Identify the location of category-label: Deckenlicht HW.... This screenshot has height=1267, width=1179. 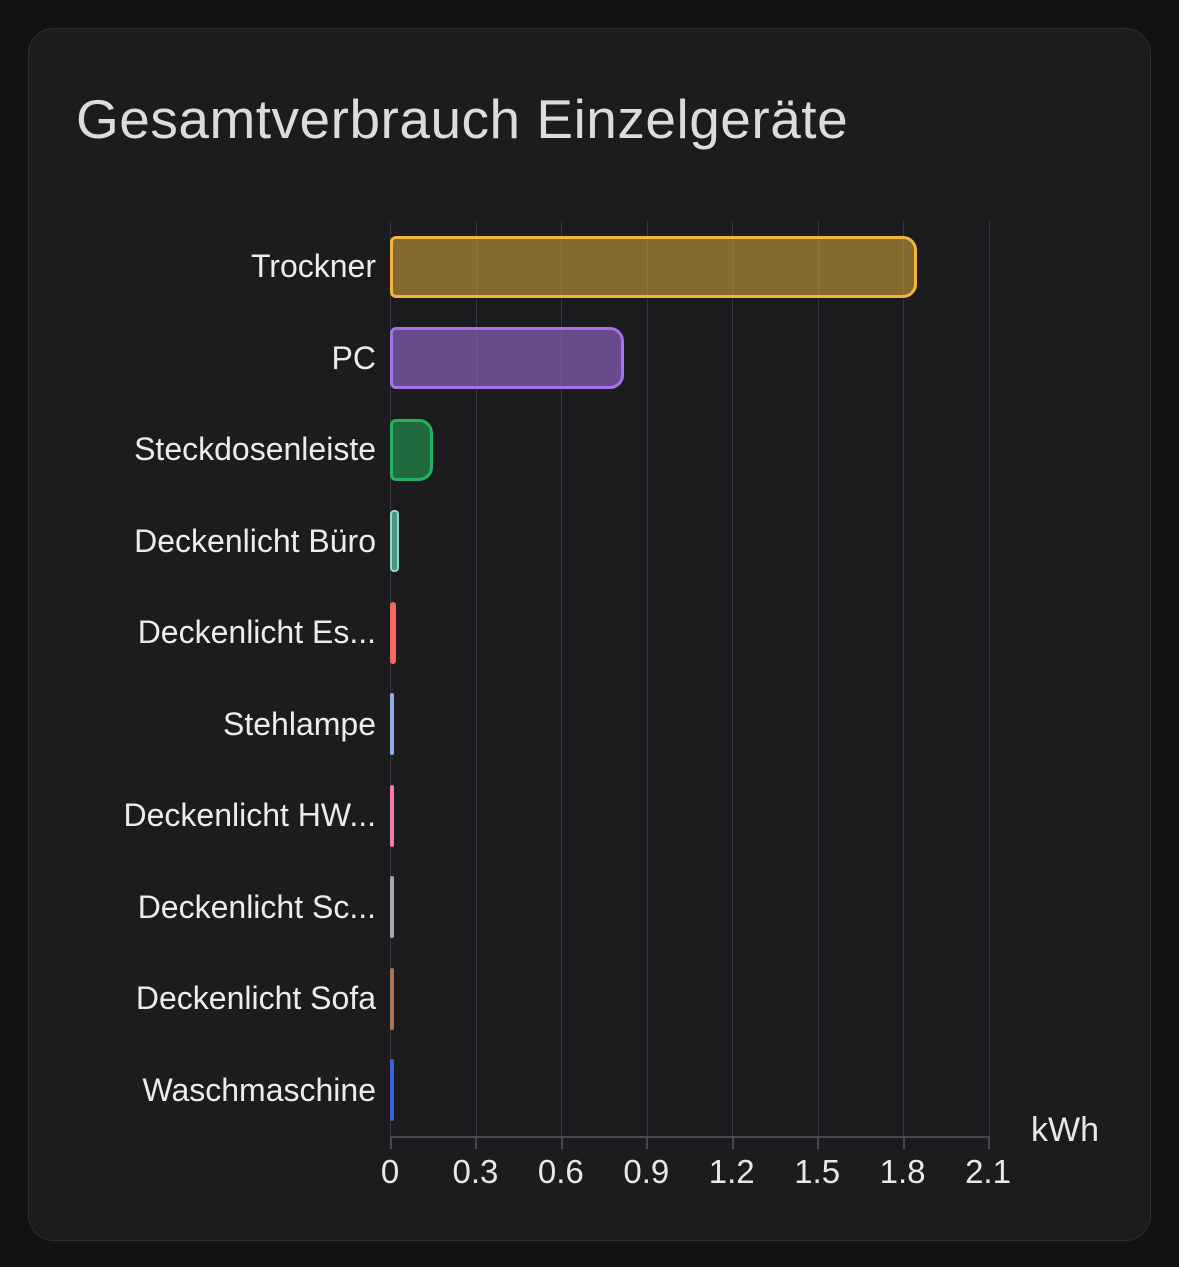
(249, 815).